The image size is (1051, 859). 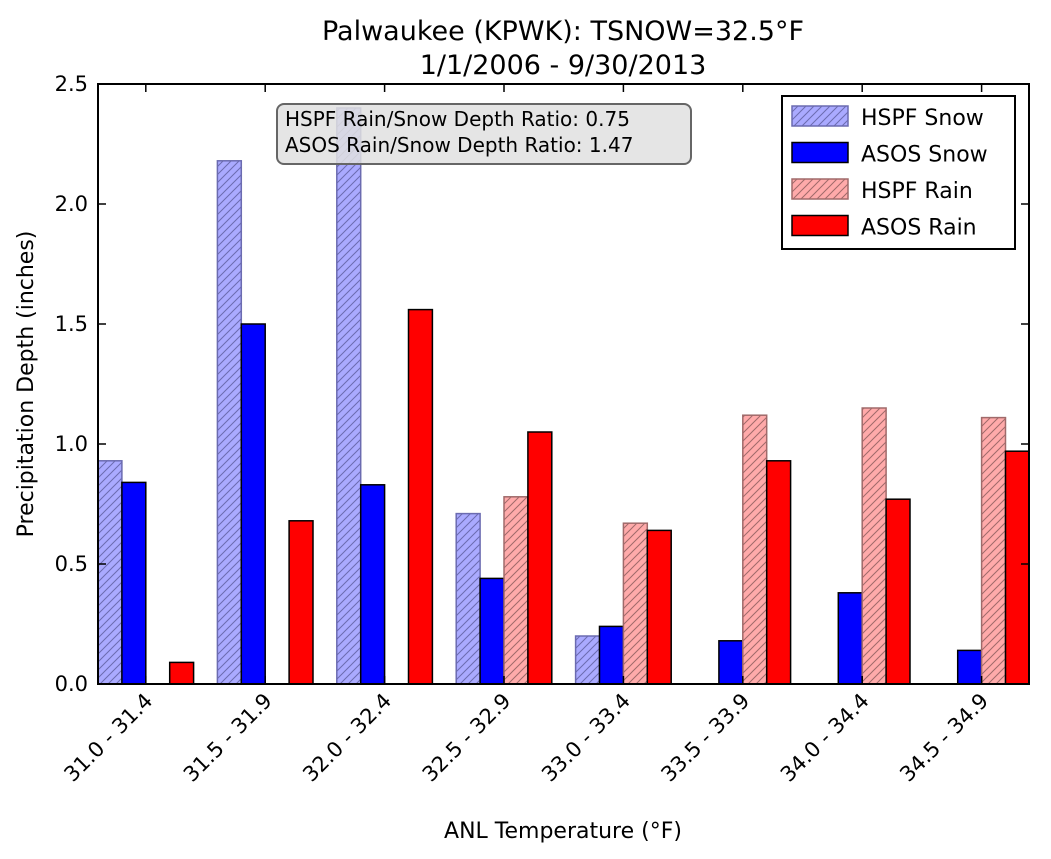 What do you see at coordinates (825, 738) in the screenshot?
I see `x-tick-label: 34.0 - 34.4` at bounding box center [825, 738].